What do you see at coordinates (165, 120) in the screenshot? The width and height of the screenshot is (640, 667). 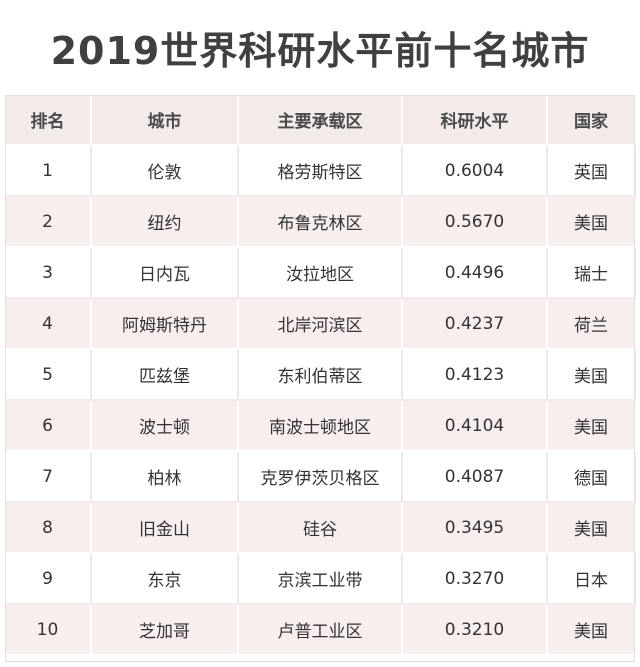 I see `header-city: 城市` at bounding box center [165, 120].